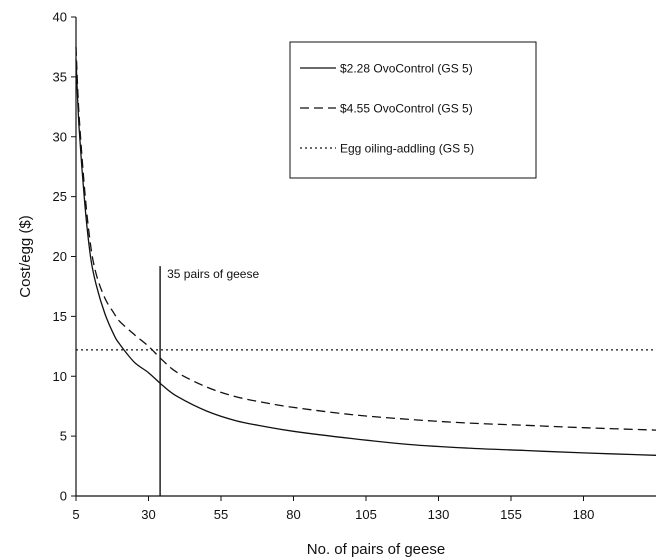 The image size is (662, 560). What do you see at coordinates (60, 196) in the screenshot?
I see `y-tick-label: 25` at bounding box center [60, 196].